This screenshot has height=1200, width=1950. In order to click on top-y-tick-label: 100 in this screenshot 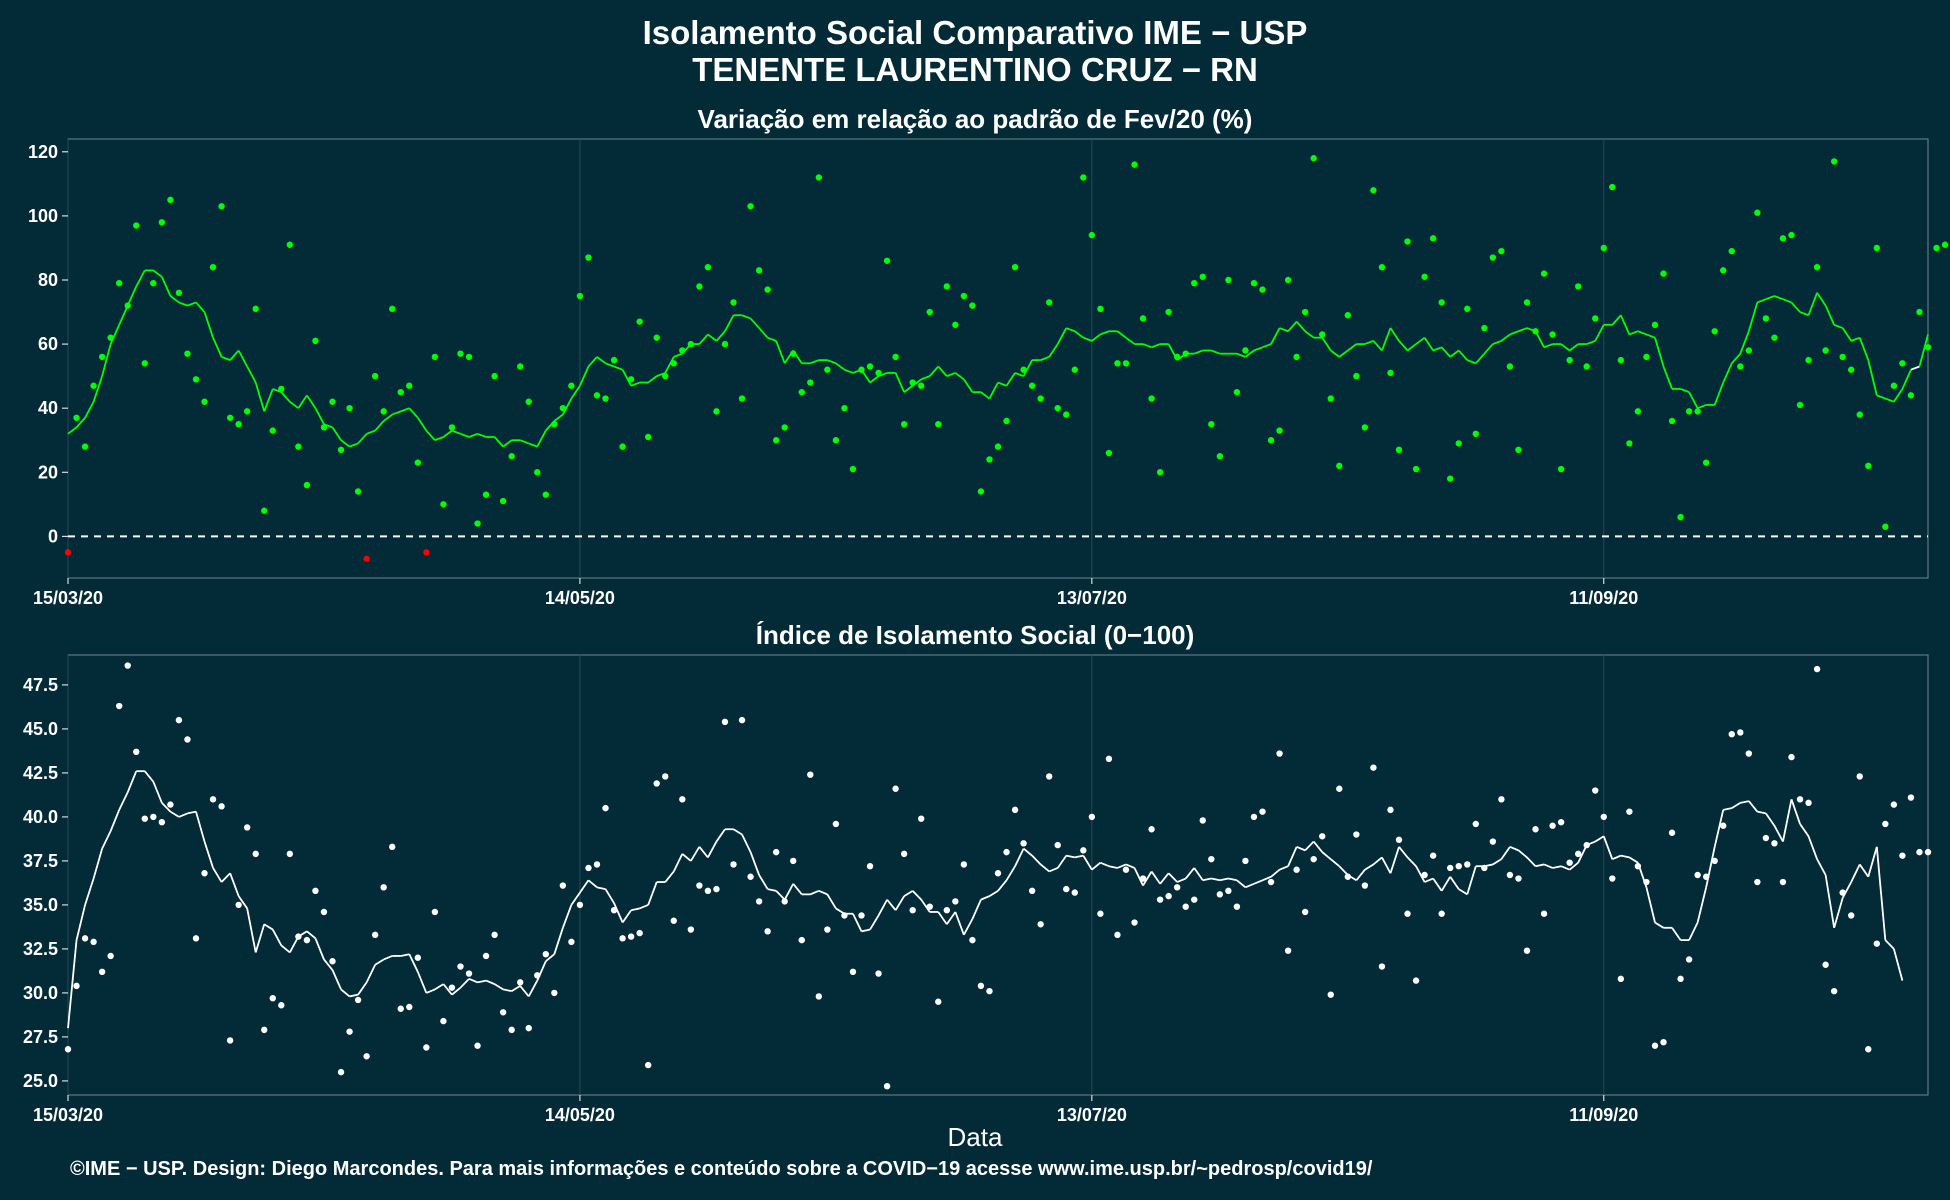, I will do `click(43, 216)`.